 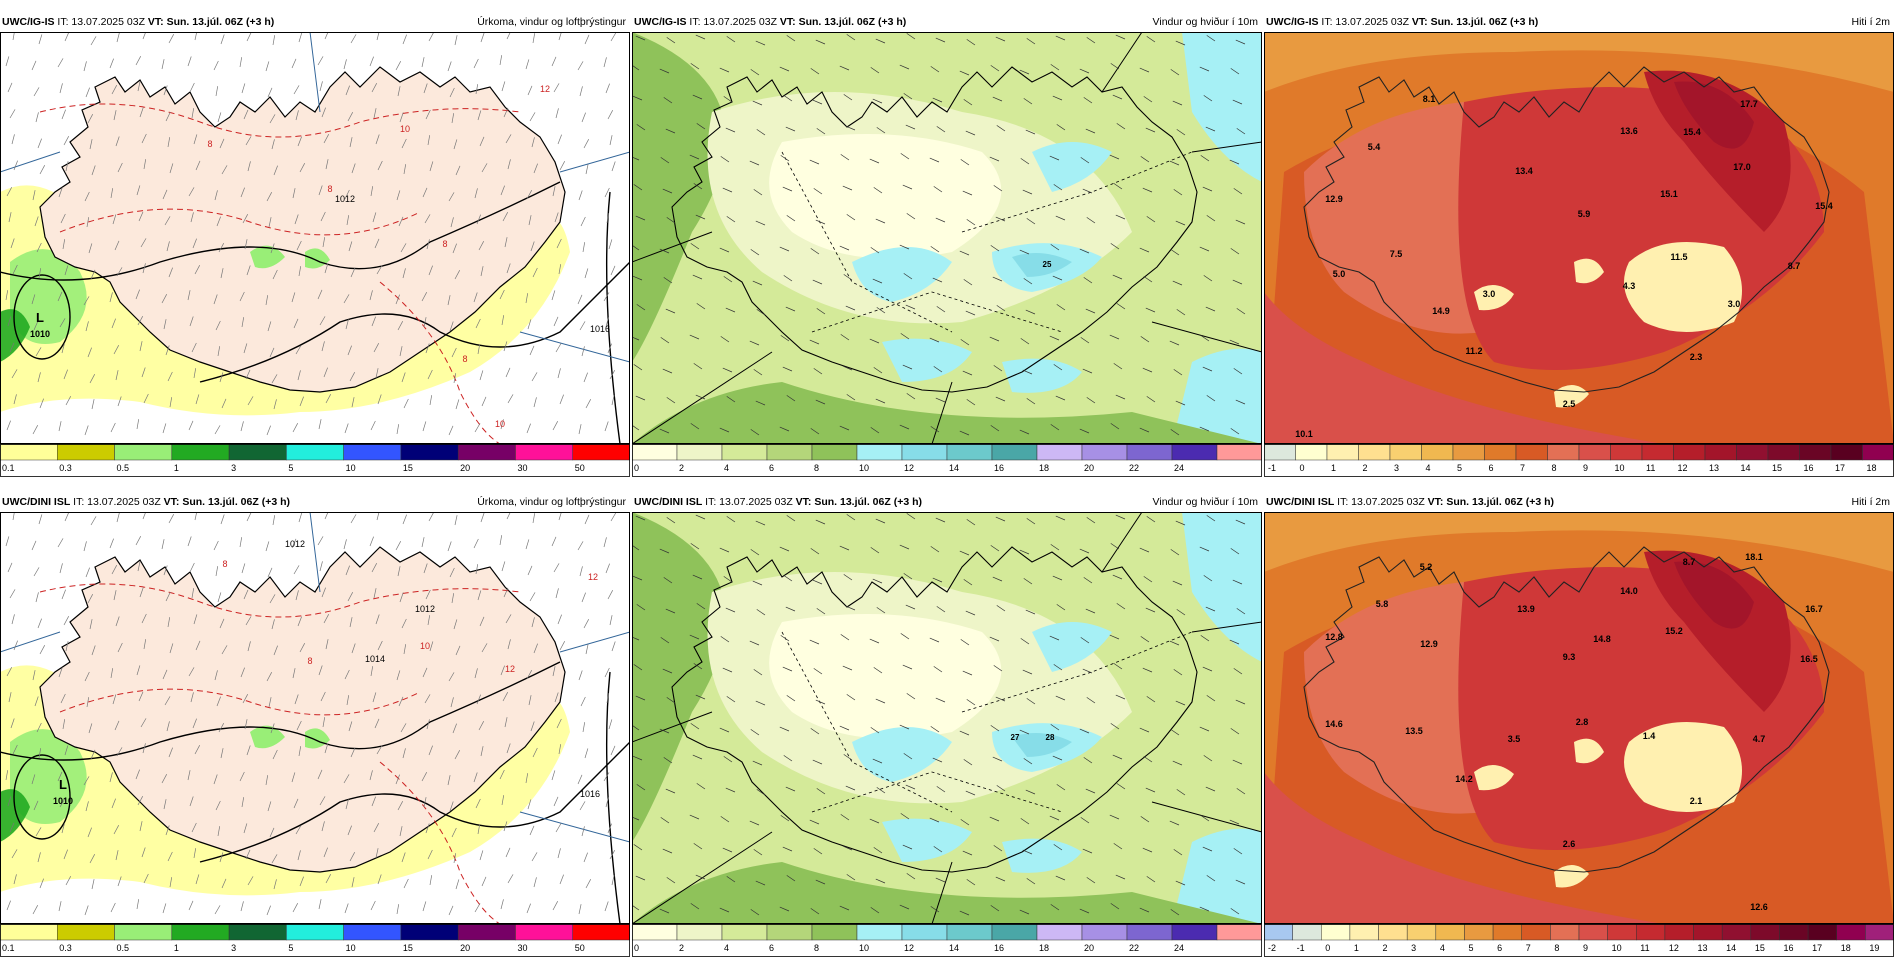 I want to click on map-label: 5.4, so click(x=1374, y=147).